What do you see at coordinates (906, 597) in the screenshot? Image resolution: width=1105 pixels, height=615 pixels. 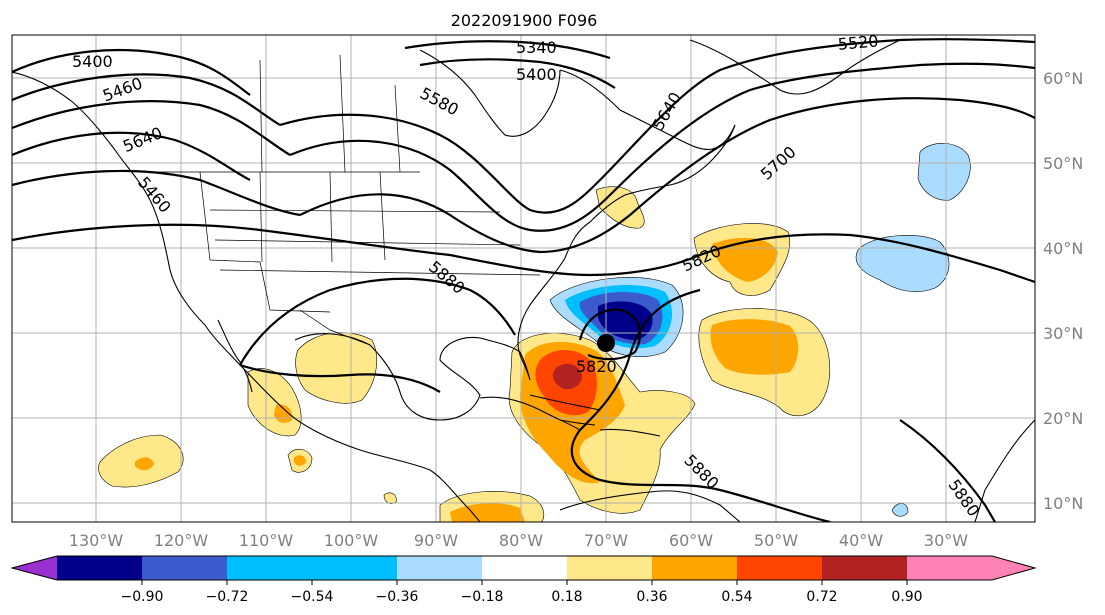 I see `colorbar-tick-label: 0.90` at bounding box center [906, 597].